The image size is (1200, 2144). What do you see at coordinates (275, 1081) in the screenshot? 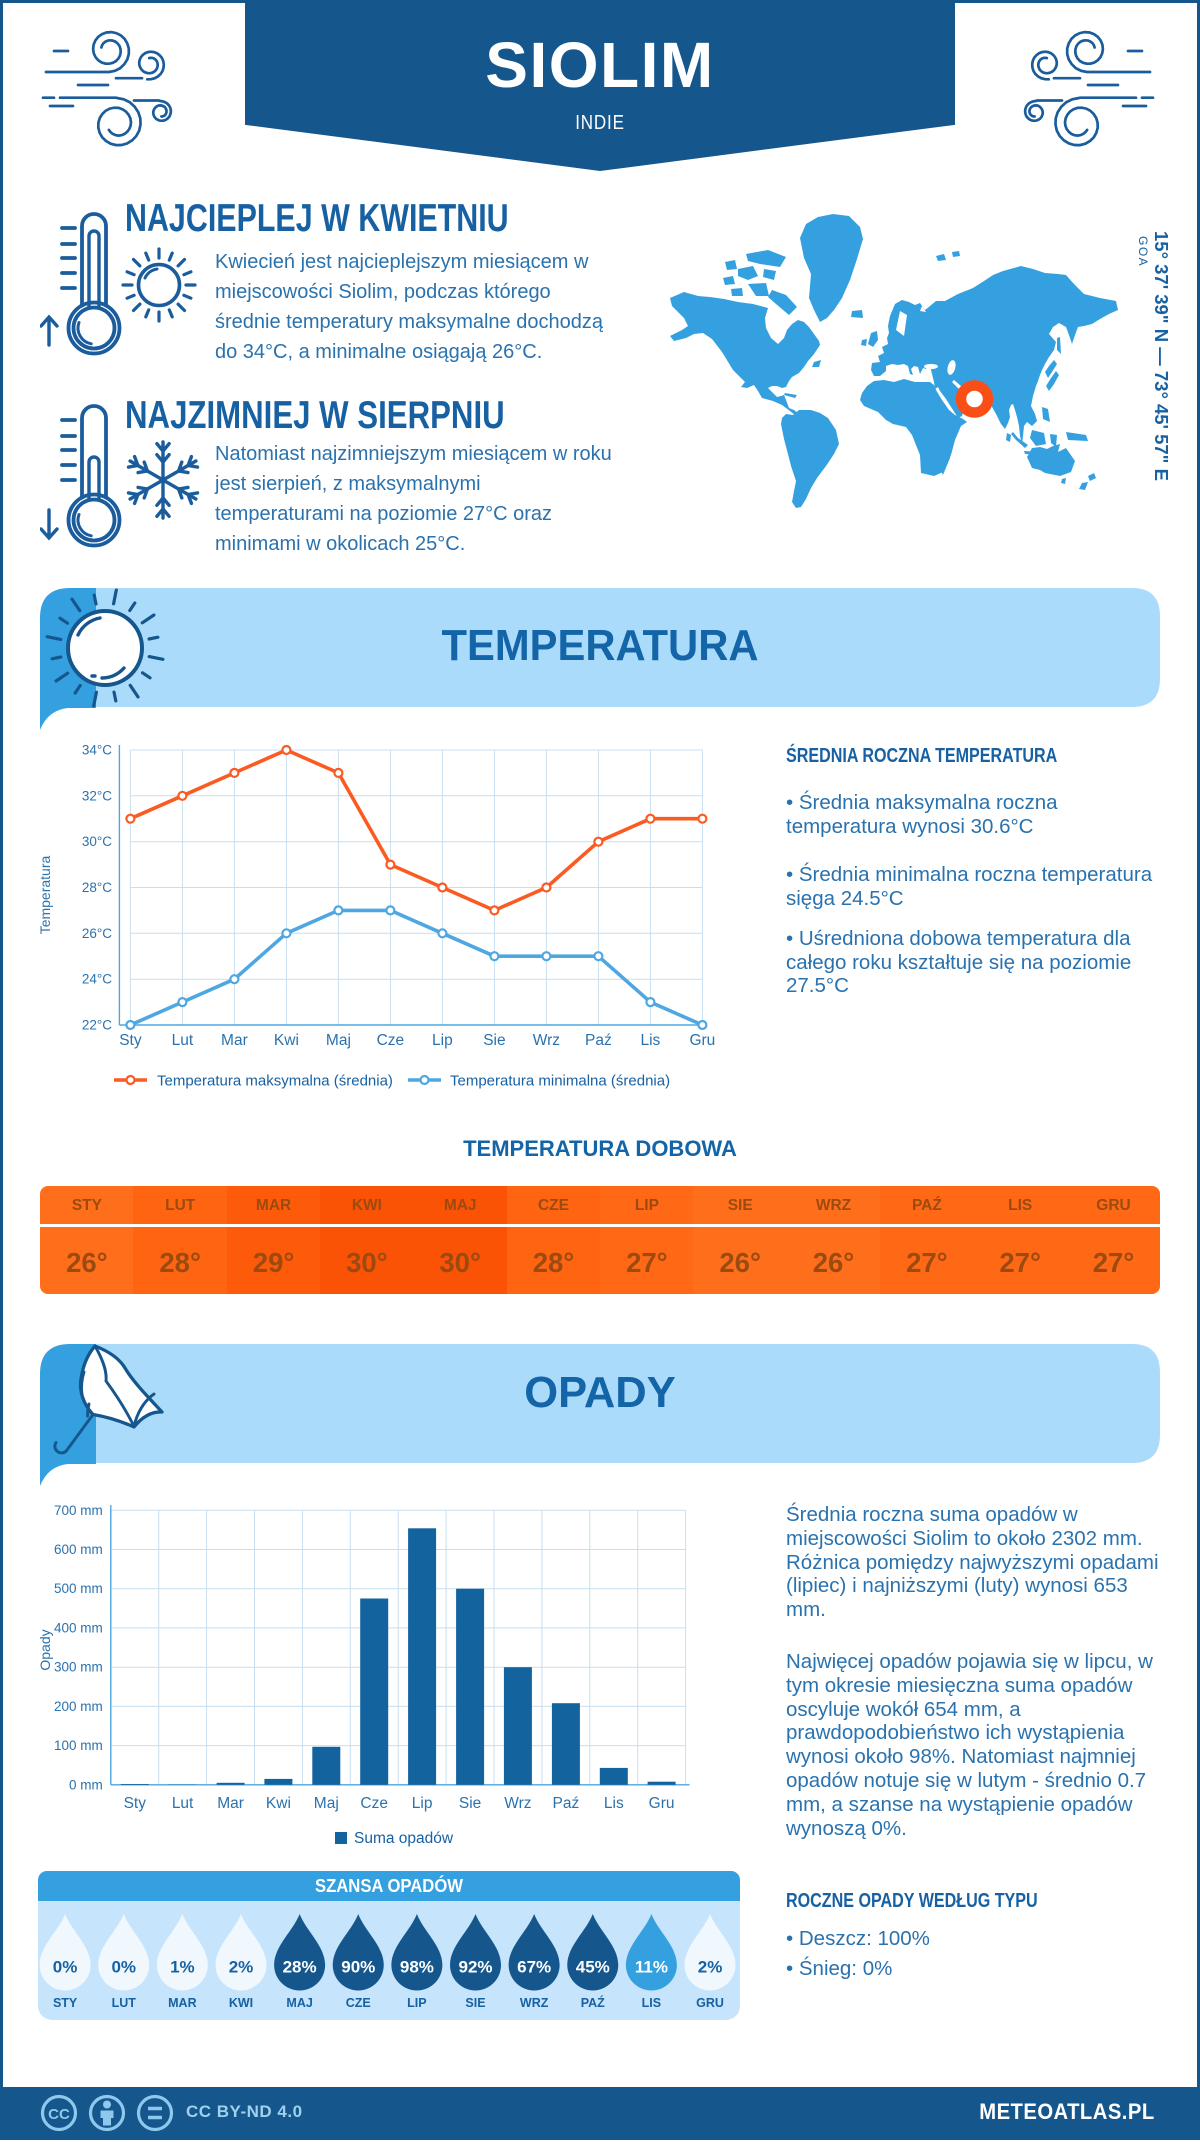
I see `svg-text:Temperatura maksymalna (średni: Temperatura maksymalna (średnia)` at bounding box center [275, 1081].